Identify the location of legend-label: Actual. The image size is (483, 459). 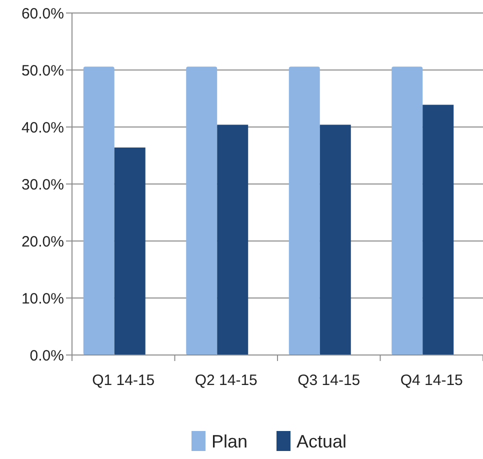
(321, 441).